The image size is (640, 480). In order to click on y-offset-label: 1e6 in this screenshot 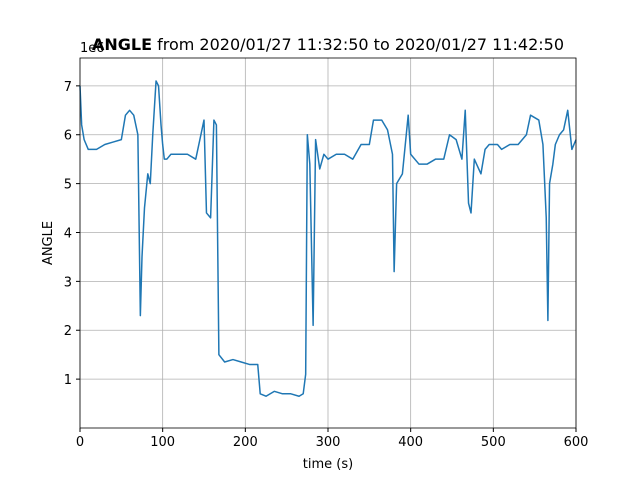, I will do `click(92, 48)`.